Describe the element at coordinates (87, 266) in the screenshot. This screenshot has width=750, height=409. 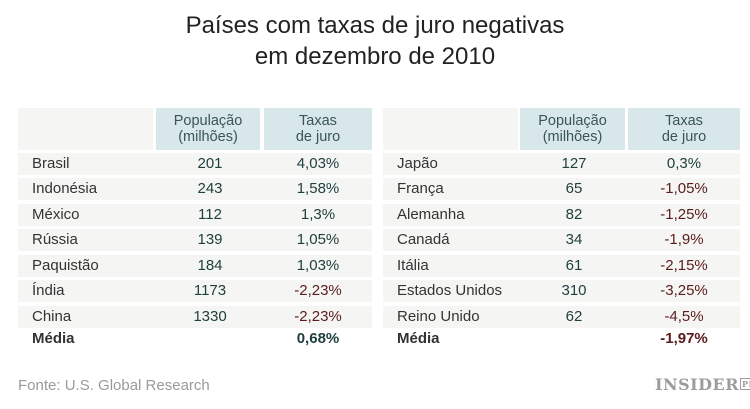
I see `country-name: Paquistão` at that location.